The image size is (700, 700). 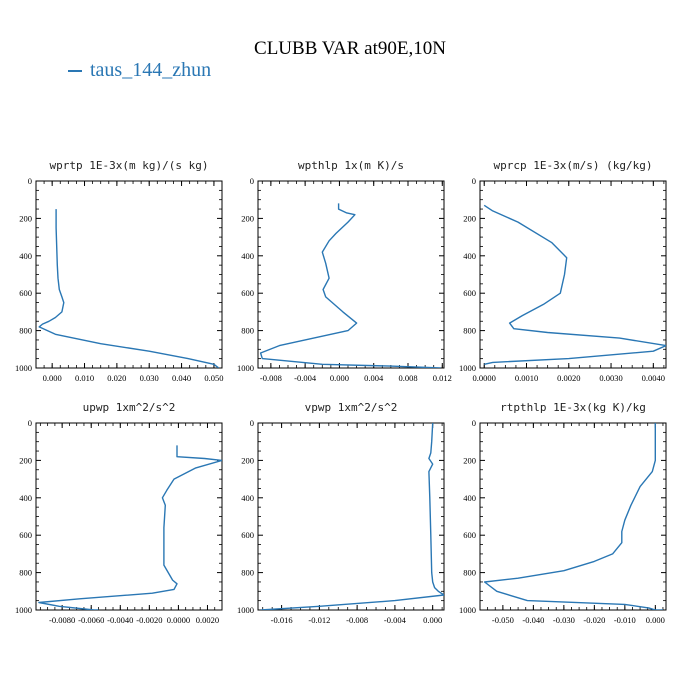 I want to click on upwp-ytick-label: 0, so click(x=30, y=423).